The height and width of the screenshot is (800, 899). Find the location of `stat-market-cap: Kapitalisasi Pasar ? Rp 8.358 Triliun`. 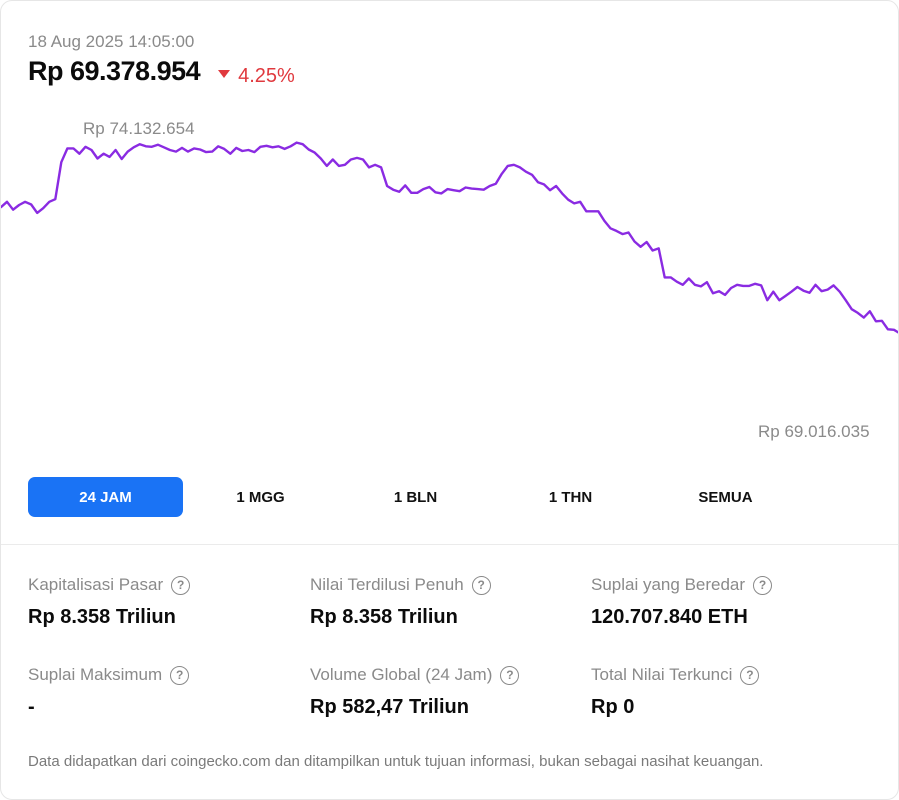

stat-market-cap: Kapitalisasi Pasar ? Rp 8.358 Triliun is located at coordinates (109, 602).